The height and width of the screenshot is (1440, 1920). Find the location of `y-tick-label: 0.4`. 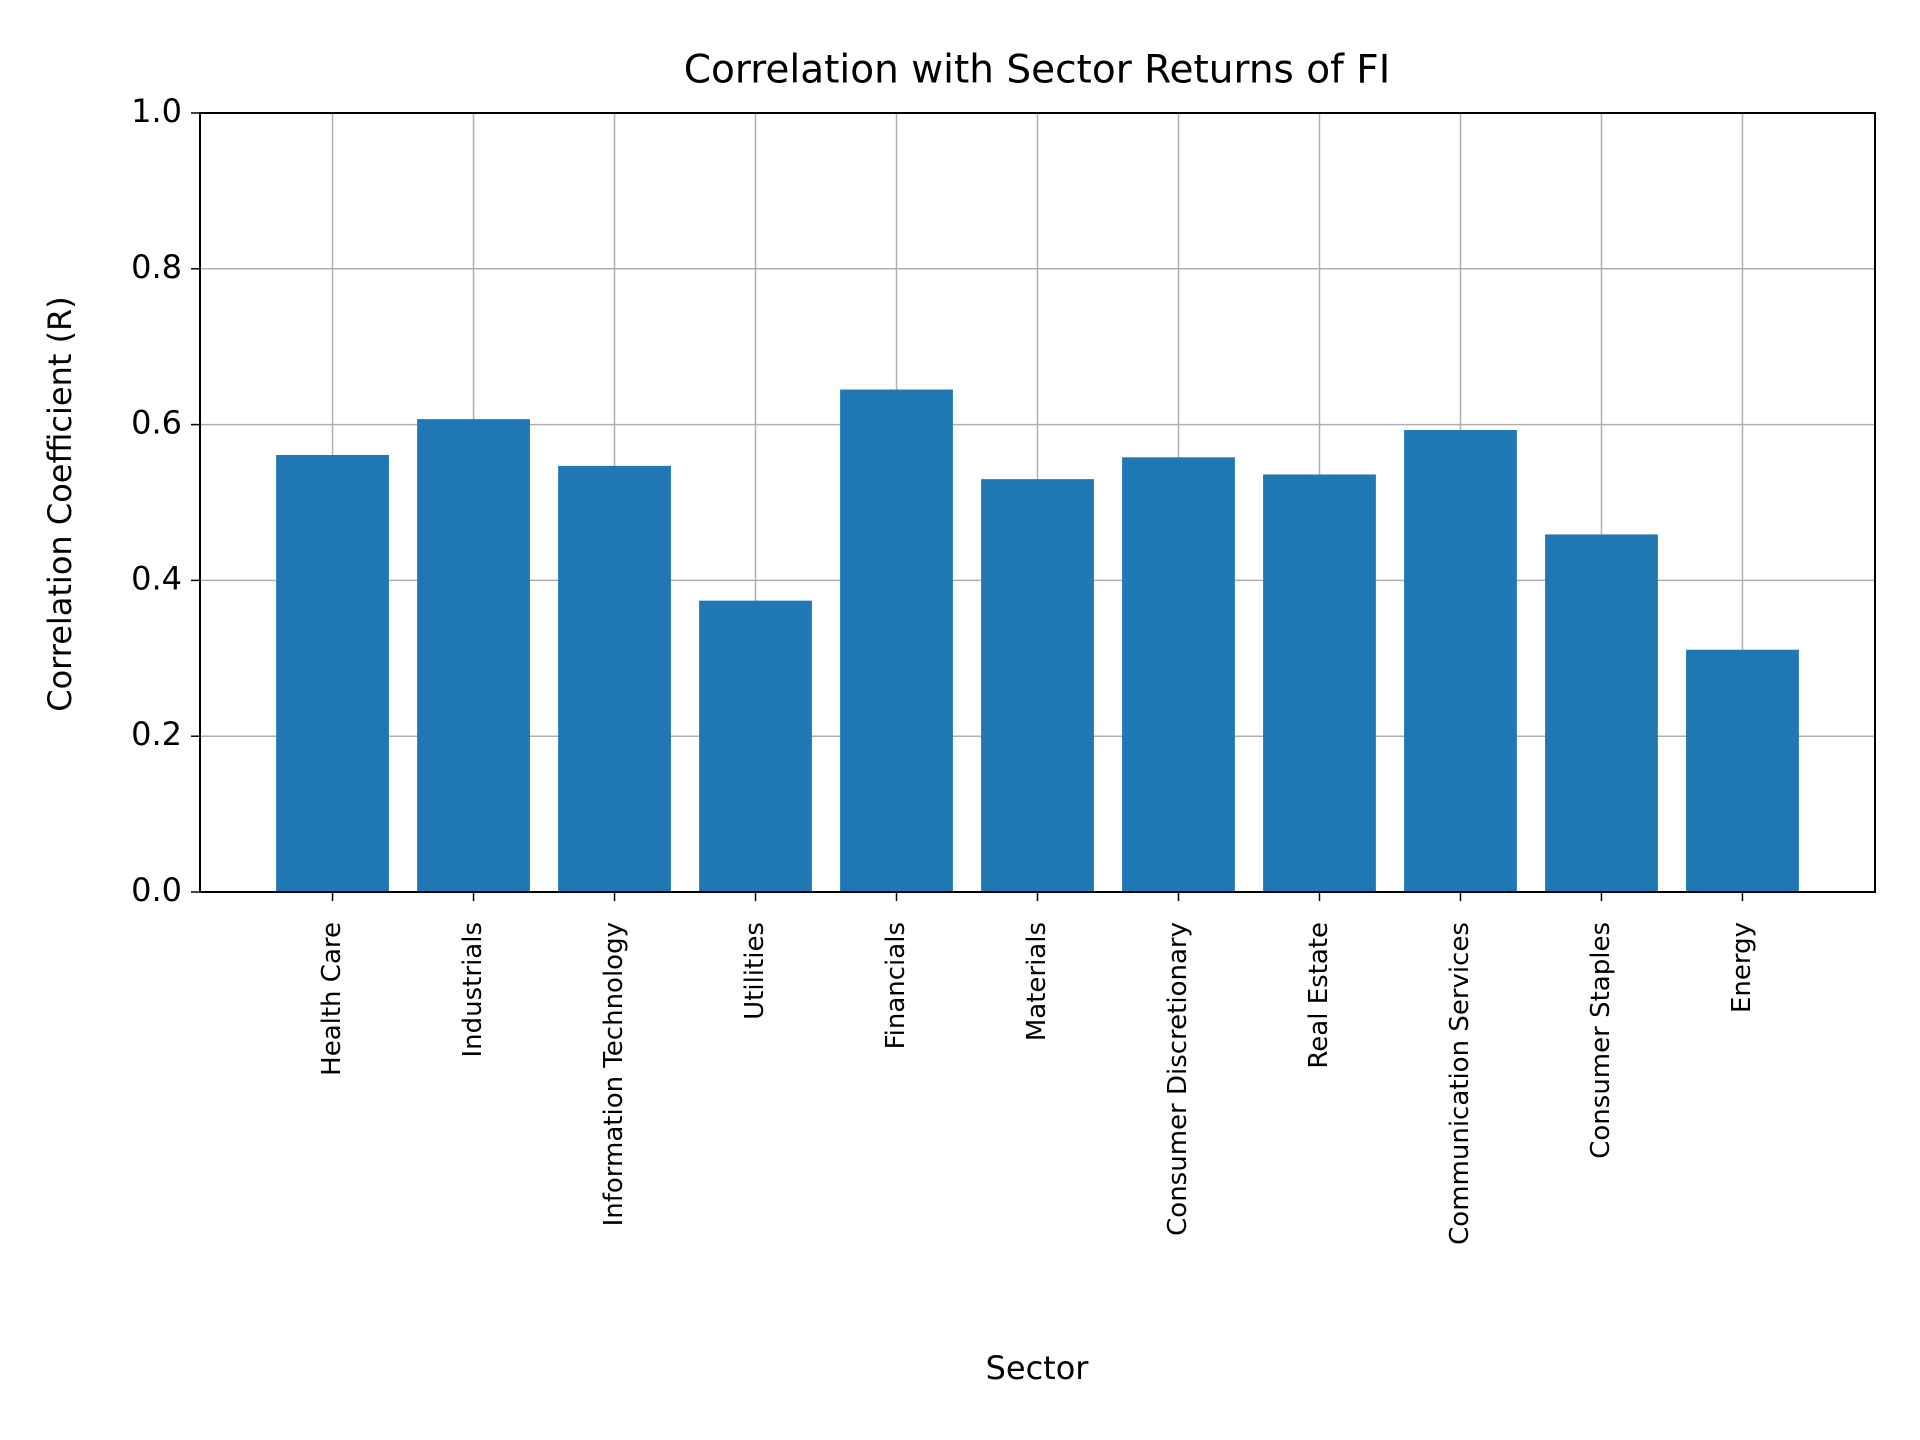

y-tick-label: 0.4 is located at coordinates (156, 578).